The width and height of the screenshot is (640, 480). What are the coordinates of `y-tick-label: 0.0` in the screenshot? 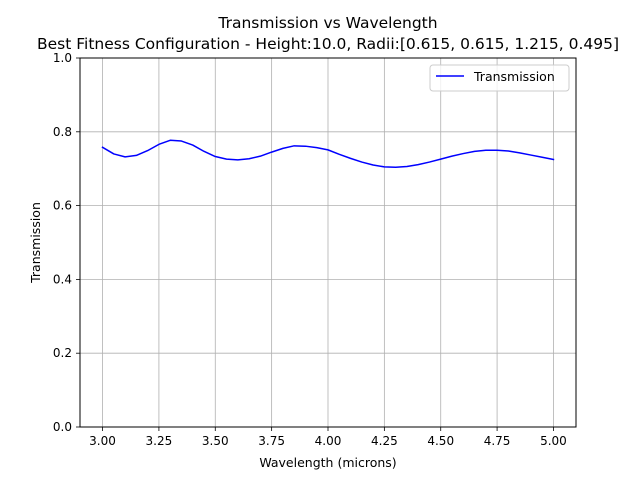 It's located at (62, 427).